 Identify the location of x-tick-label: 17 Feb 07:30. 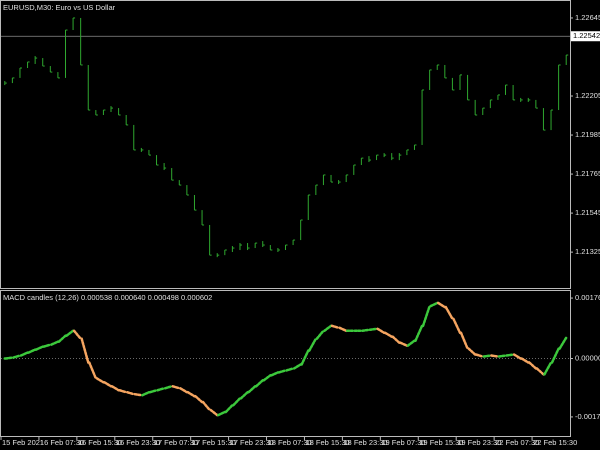
(176, 442).